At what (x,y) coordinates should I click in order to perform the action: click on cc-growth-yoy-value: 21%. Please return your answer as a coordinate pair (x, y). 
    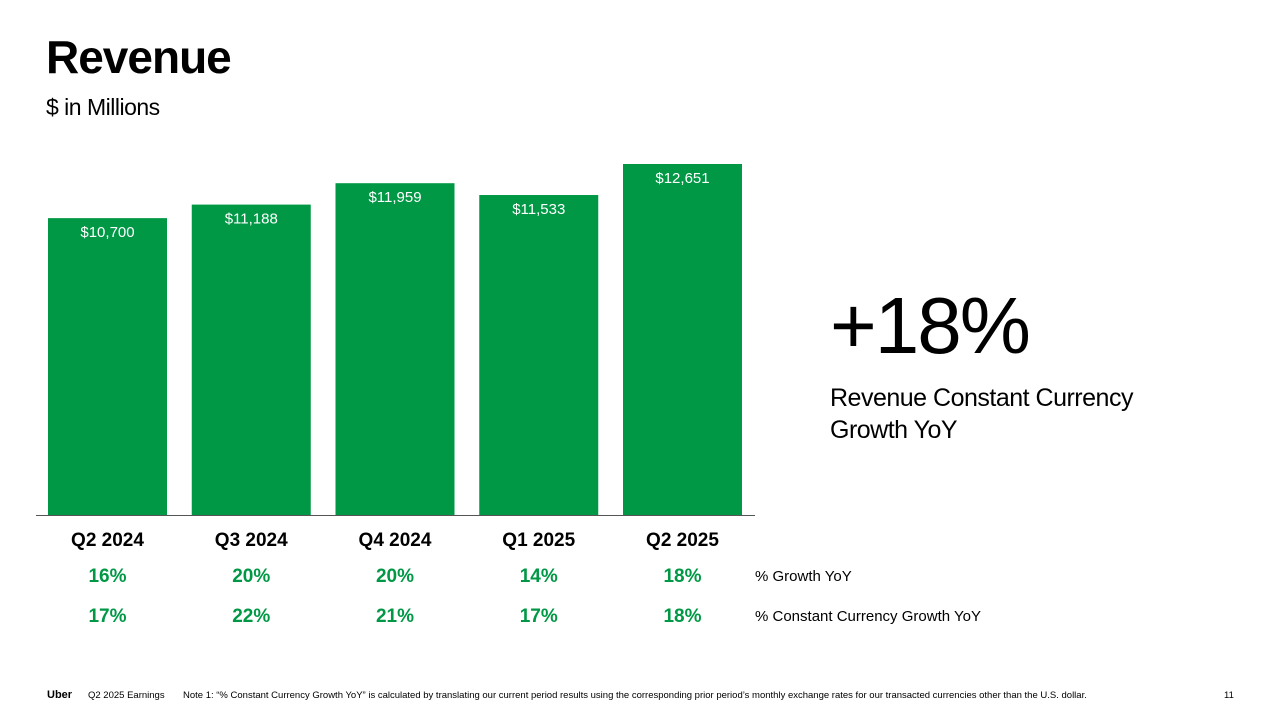
    Looking at the image, I should click on (395, 616).